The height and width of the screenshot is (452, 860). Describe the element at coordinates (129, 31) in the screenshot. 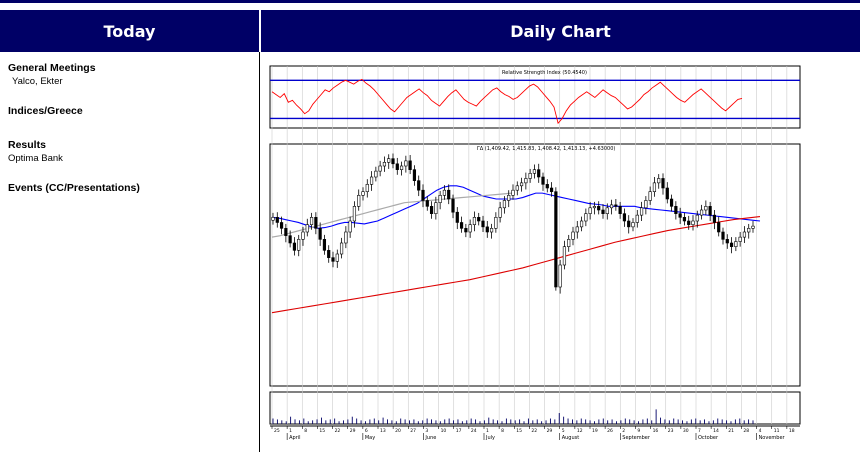

I see `today-header: Today` at that location.